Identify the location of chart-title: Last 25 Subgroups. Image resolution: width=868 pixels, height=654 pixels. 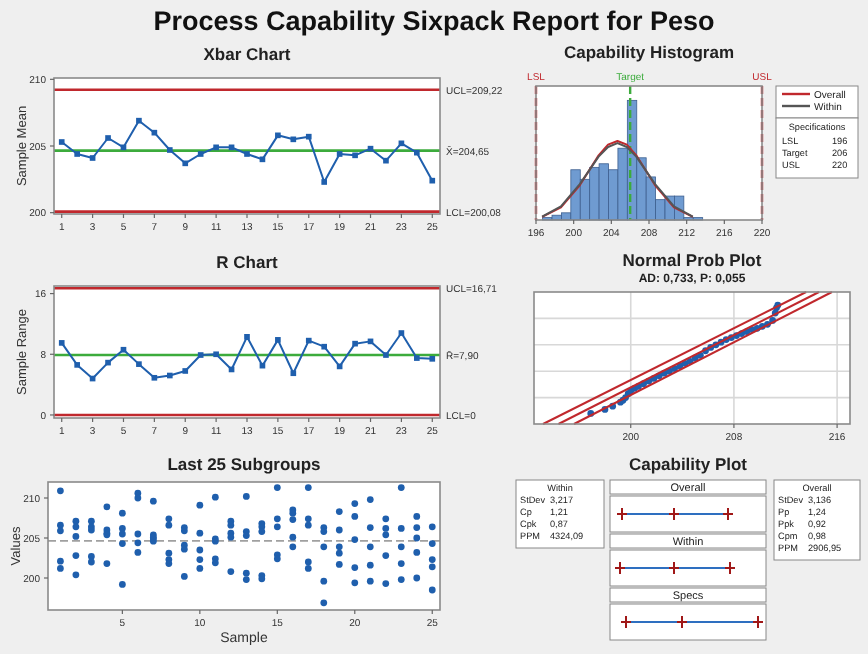
(244, 464).